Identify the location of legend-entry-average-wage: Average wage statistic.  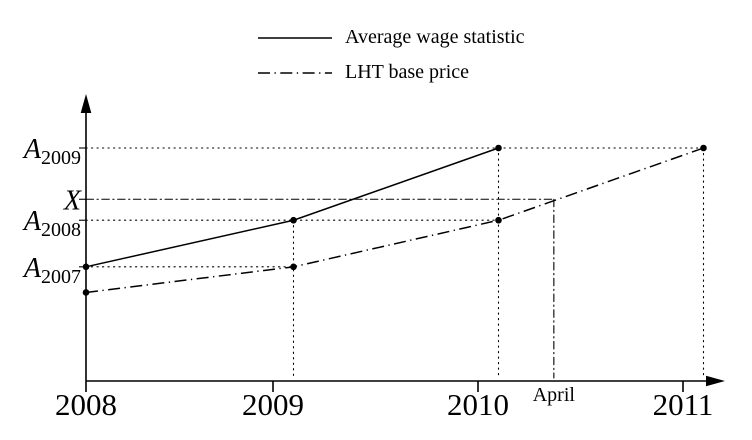
(391, 37).